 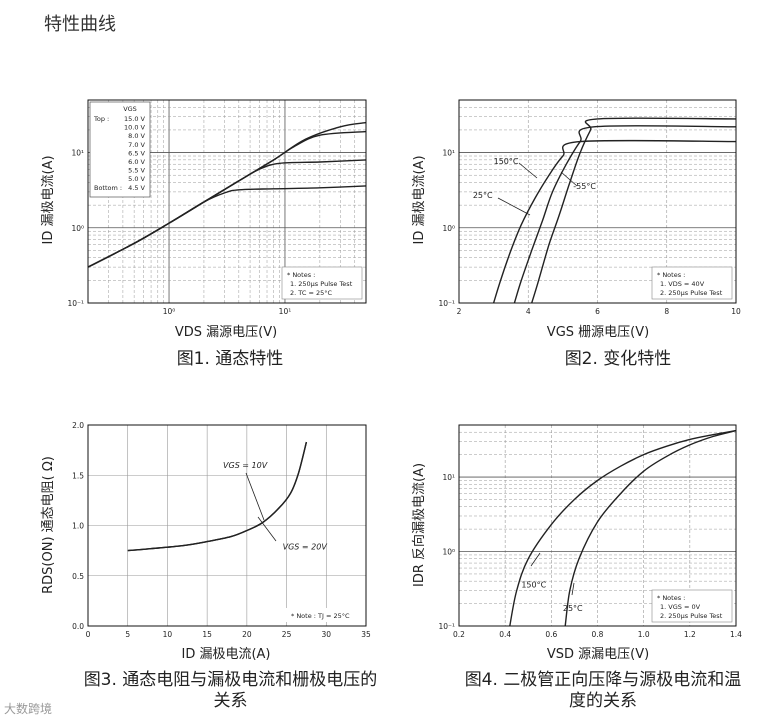 I want to click on fig1-x-tick-label: 10¹, so click(x=285, y=311).